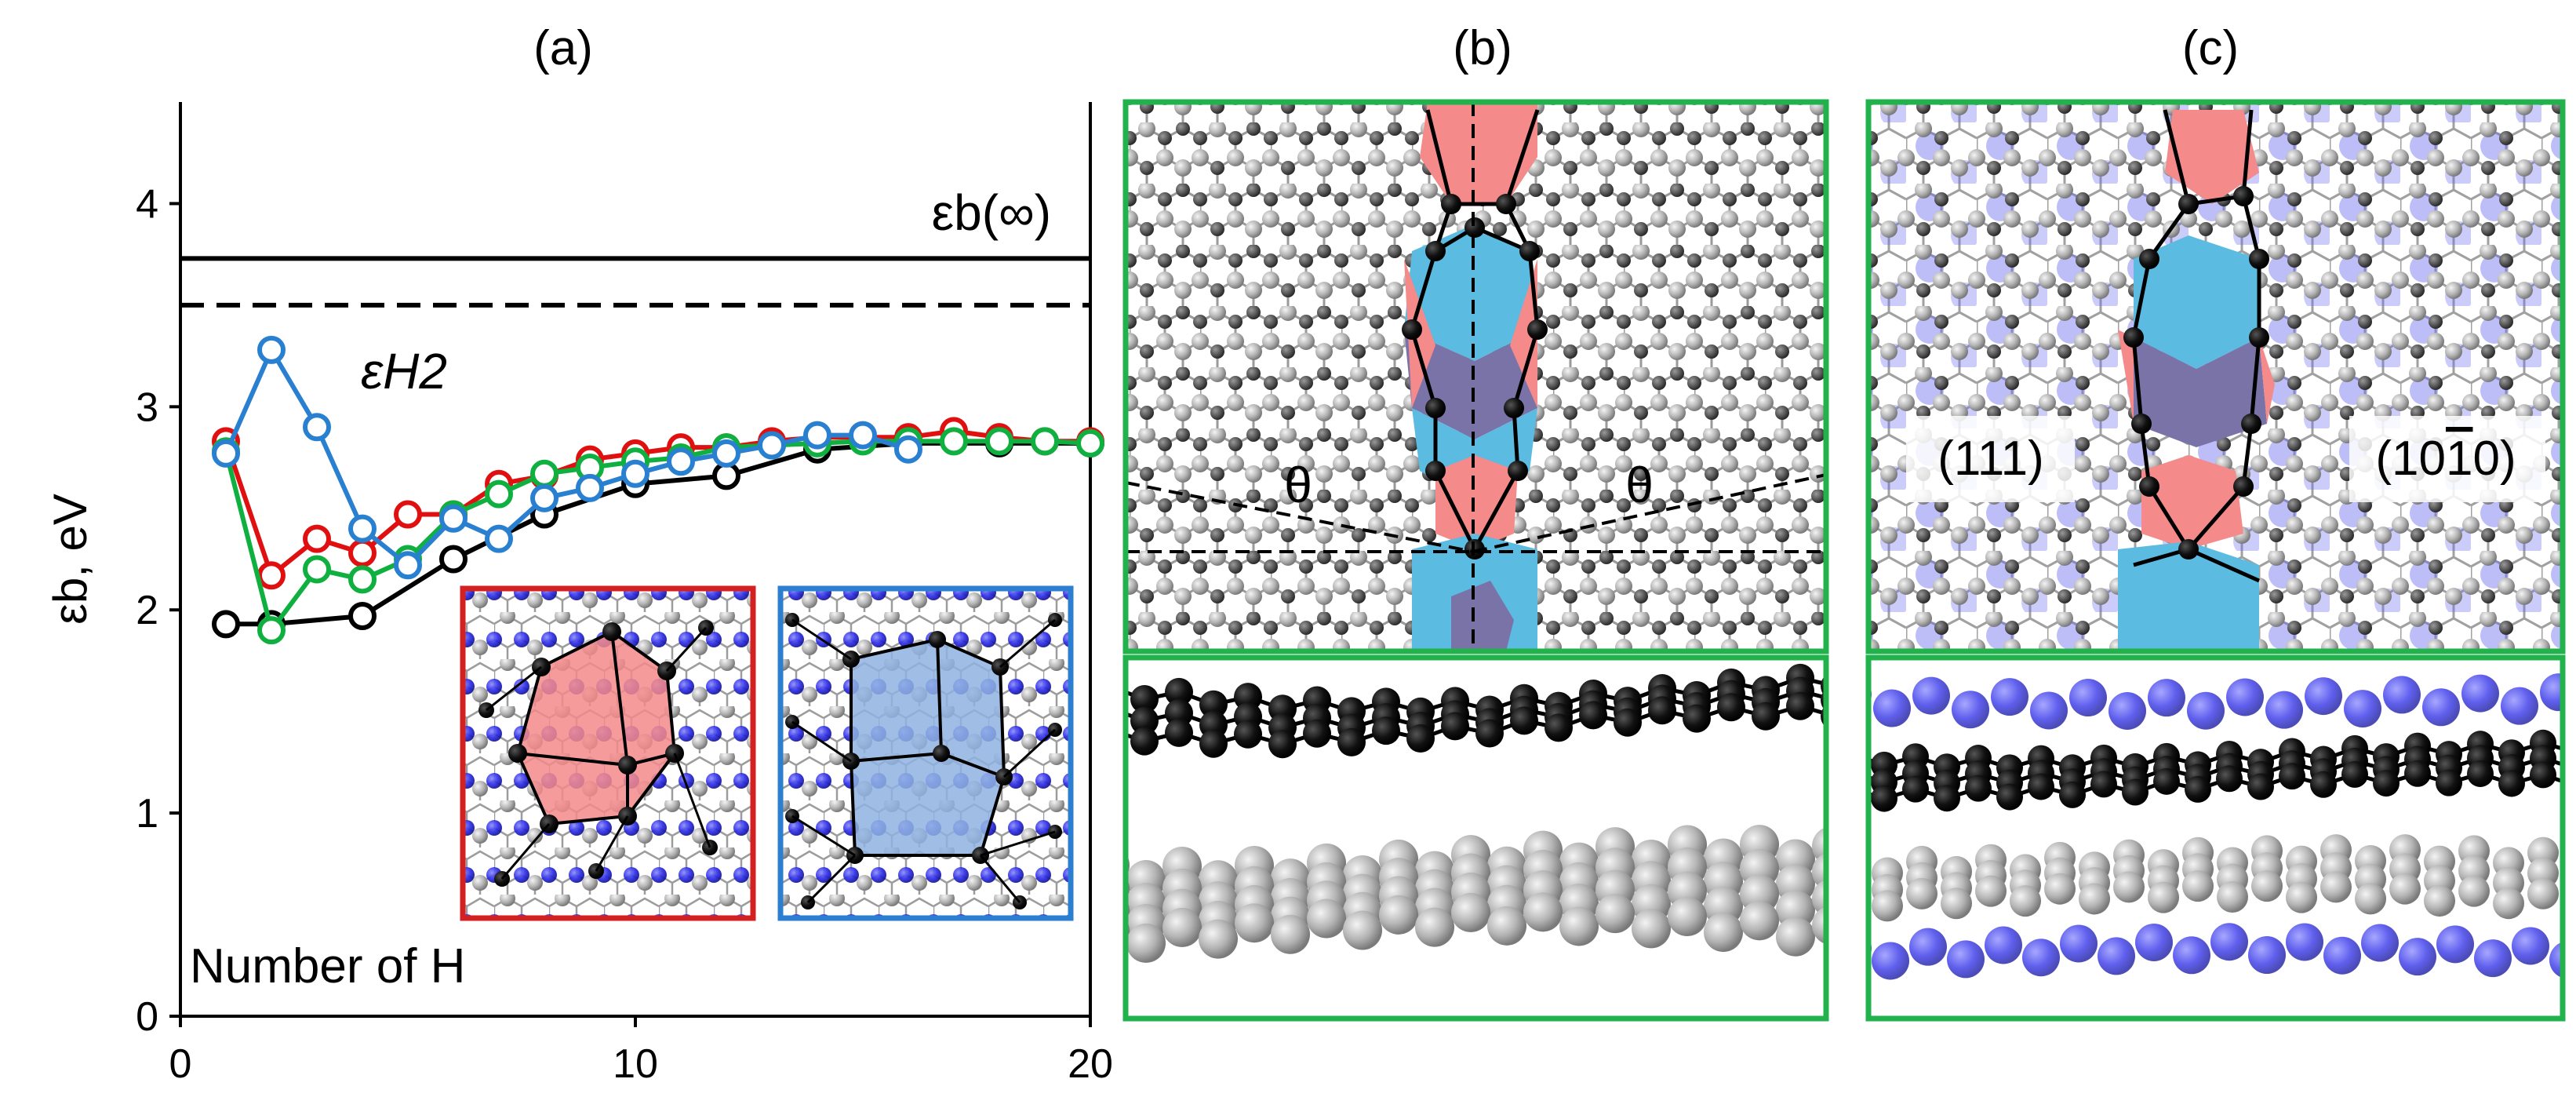 The height and width of the screenshot is (1119, 2576). Describe the element at coordinates (1639, 485) in the screenshot. I see `angle-theta-right: θ` at that location.